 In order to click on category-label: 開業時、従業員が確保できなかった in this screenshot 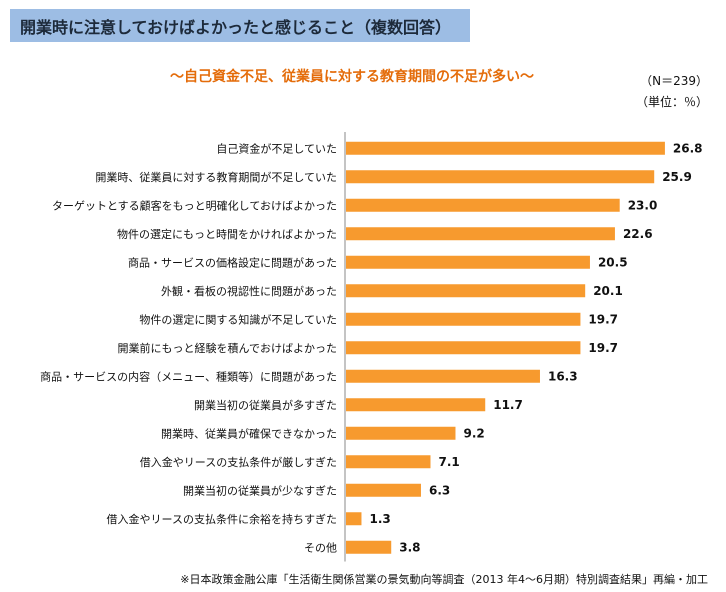, I will do `click(249, 433)`.